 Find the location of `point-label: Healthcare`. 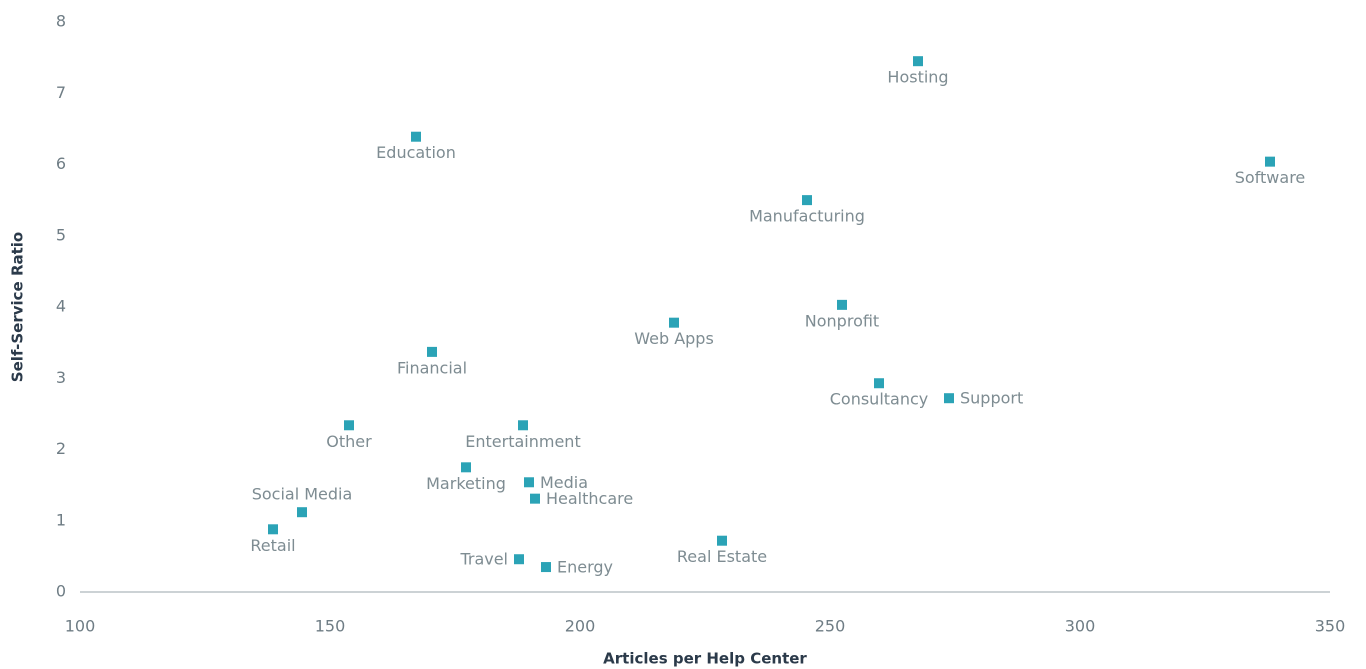

point-label: Healthcare is located at coordinates (589, 498).